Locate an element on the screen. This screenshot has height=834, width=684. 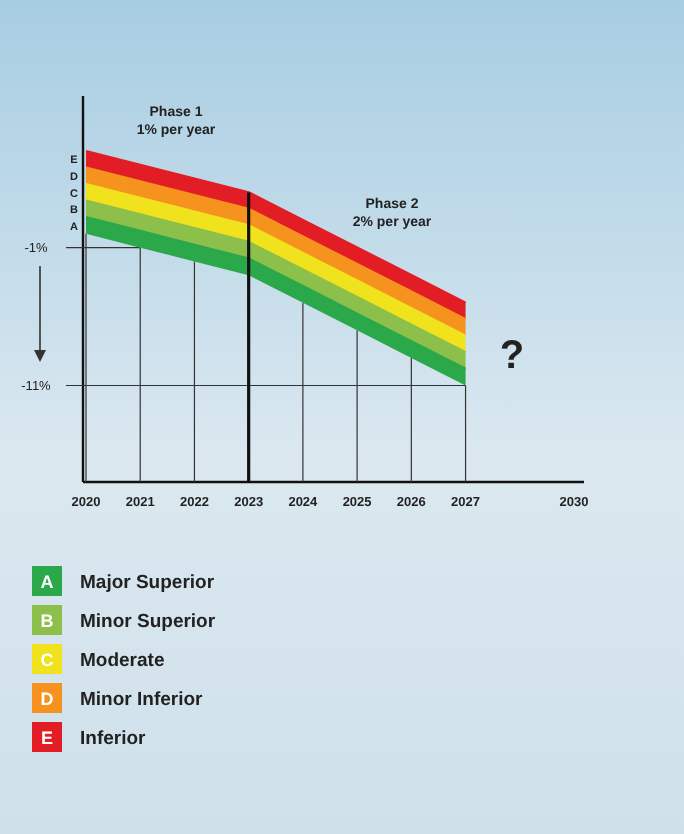
annotation: ? is located at coordinates (512, 356).